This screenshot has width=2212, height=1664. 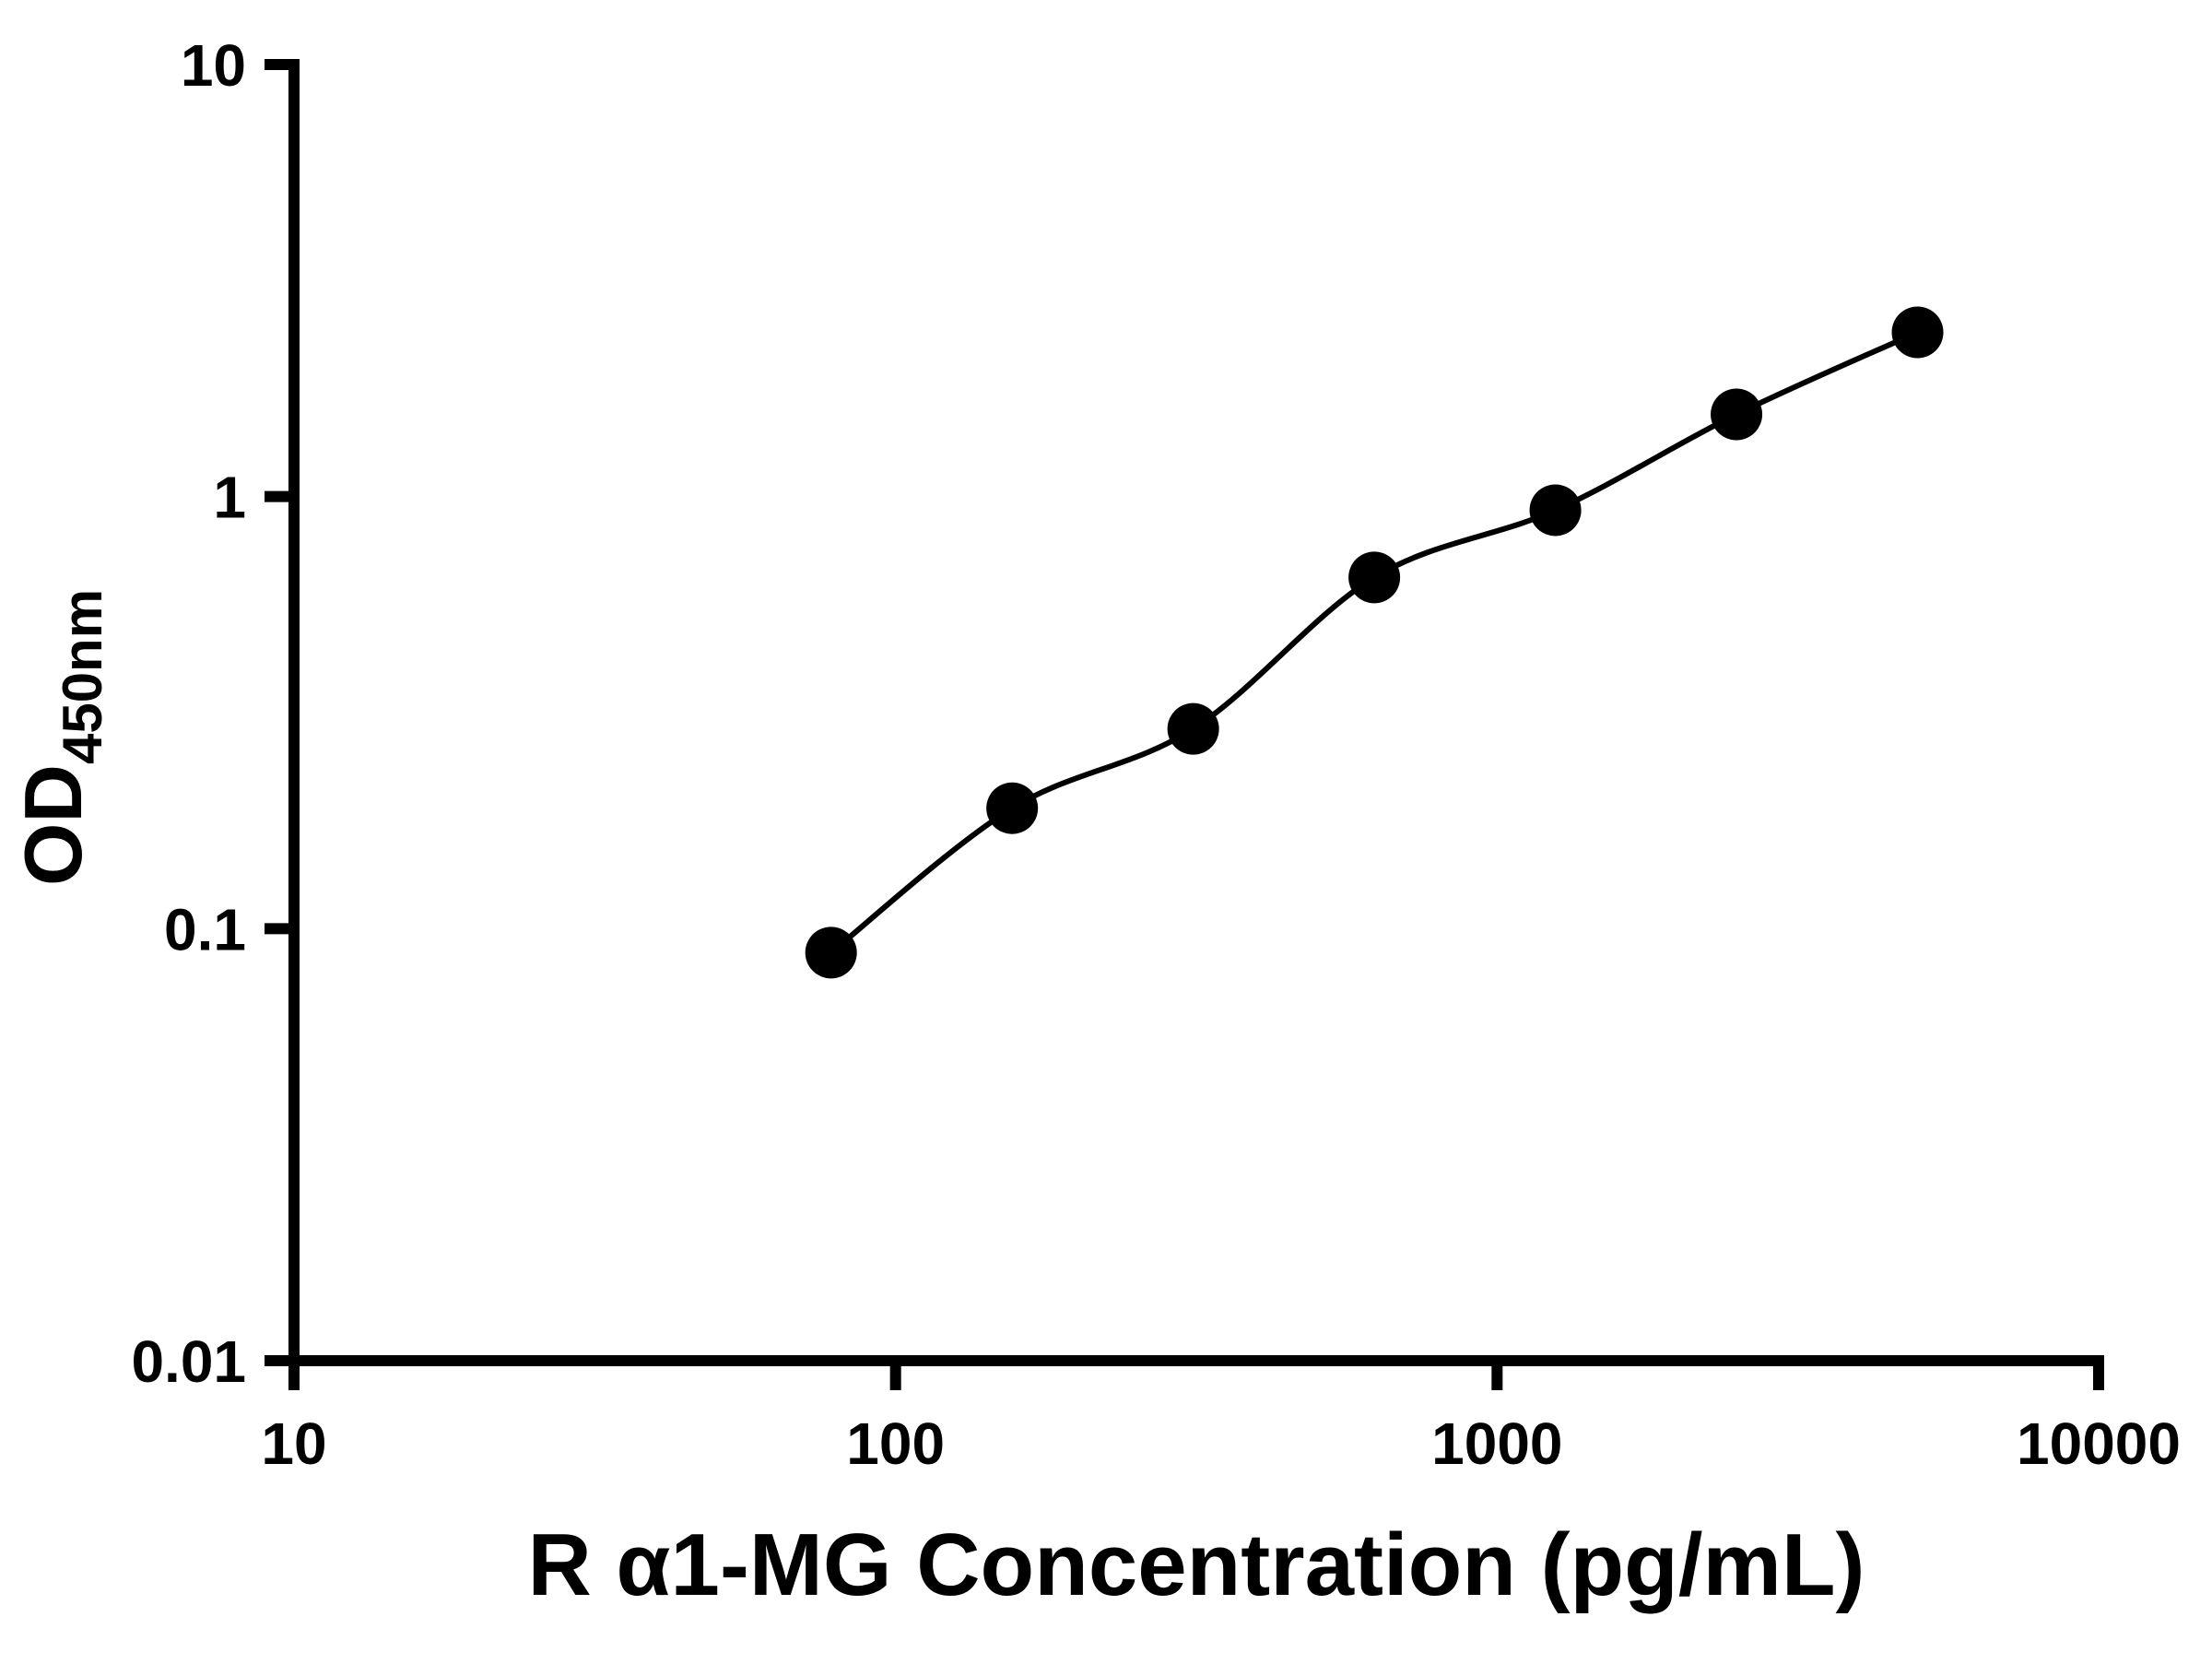 What do you see at coordinates (82, 676) in the screenshot?
I see `y-axis-label-sub: 450nm` at bounding box center [82, 676].